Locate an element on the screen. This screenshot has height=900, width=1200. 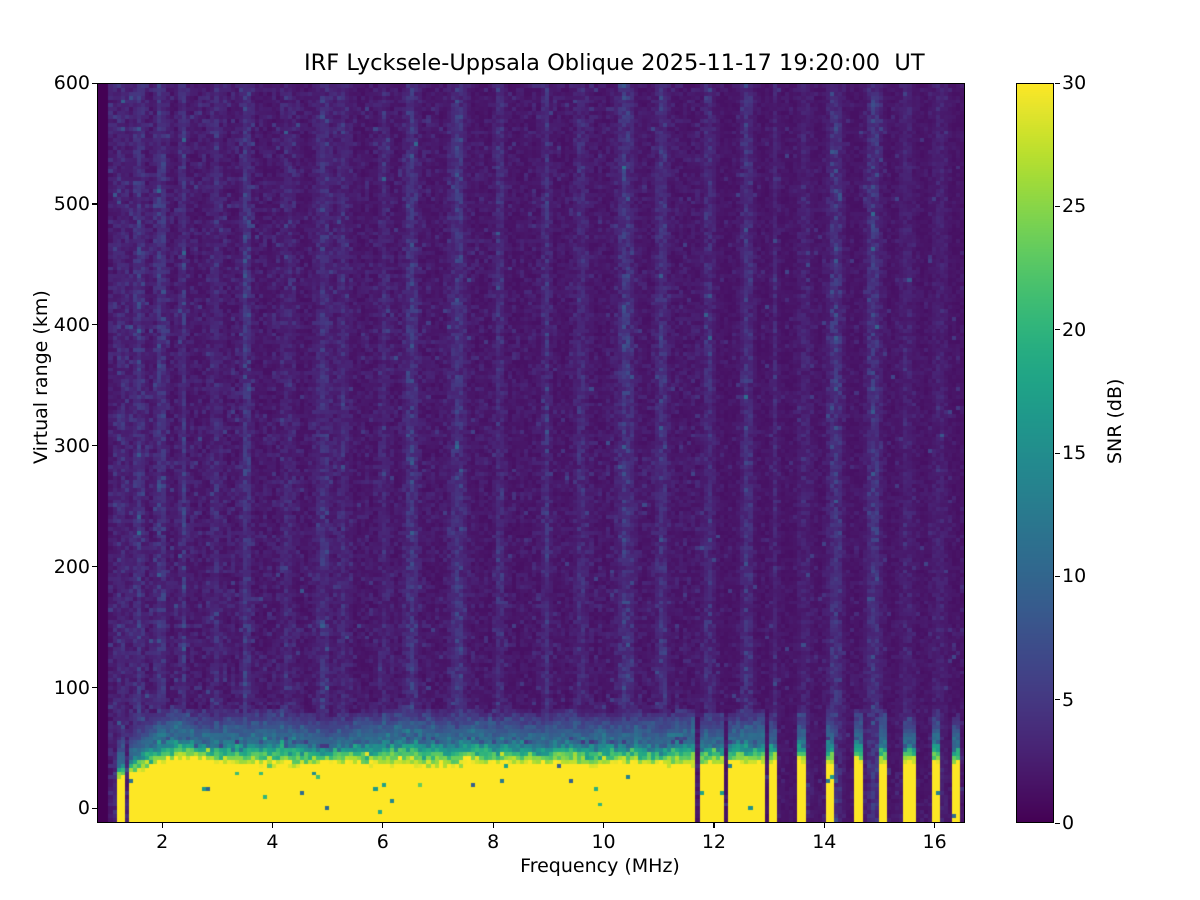
x-tick-label-4: 4 is located at coordinates (272, 842).